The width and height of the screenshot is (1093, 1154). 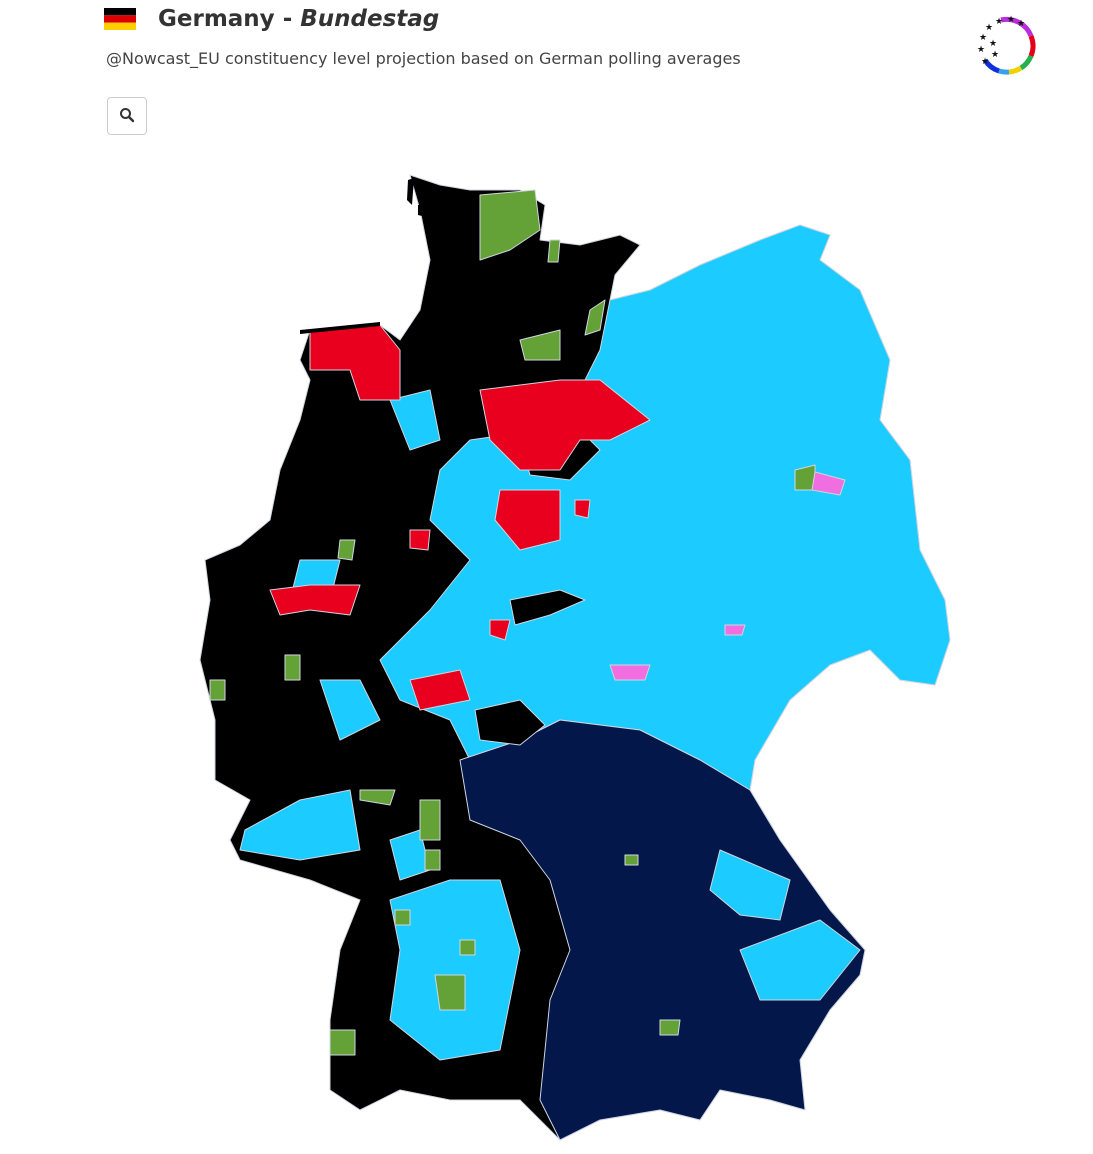 I want to click on search-button, so click(x=127, y=116).